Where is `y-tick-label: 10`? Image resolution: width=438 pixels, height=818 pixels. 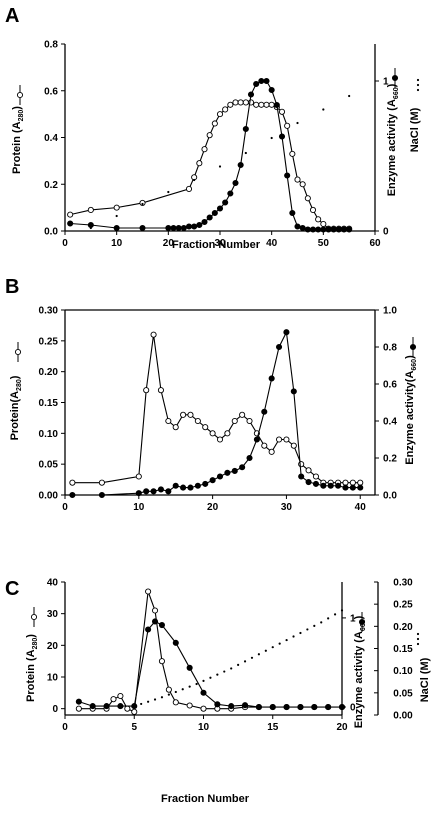
y-tick-label: 10 is located at coordinates (53, 678).